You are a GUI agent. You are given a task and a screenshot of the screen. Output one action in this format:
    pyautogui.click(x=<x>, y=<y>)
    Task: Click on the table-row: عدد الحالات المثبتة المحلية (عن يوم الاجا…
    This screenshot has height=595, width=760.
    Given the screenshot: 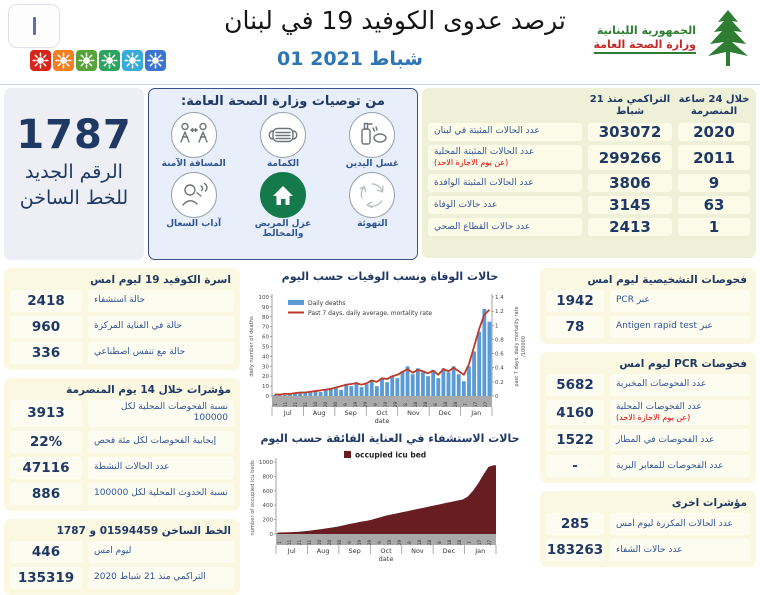 What is the action you would take?
    pyautogui.click(x=589, y=158)
    